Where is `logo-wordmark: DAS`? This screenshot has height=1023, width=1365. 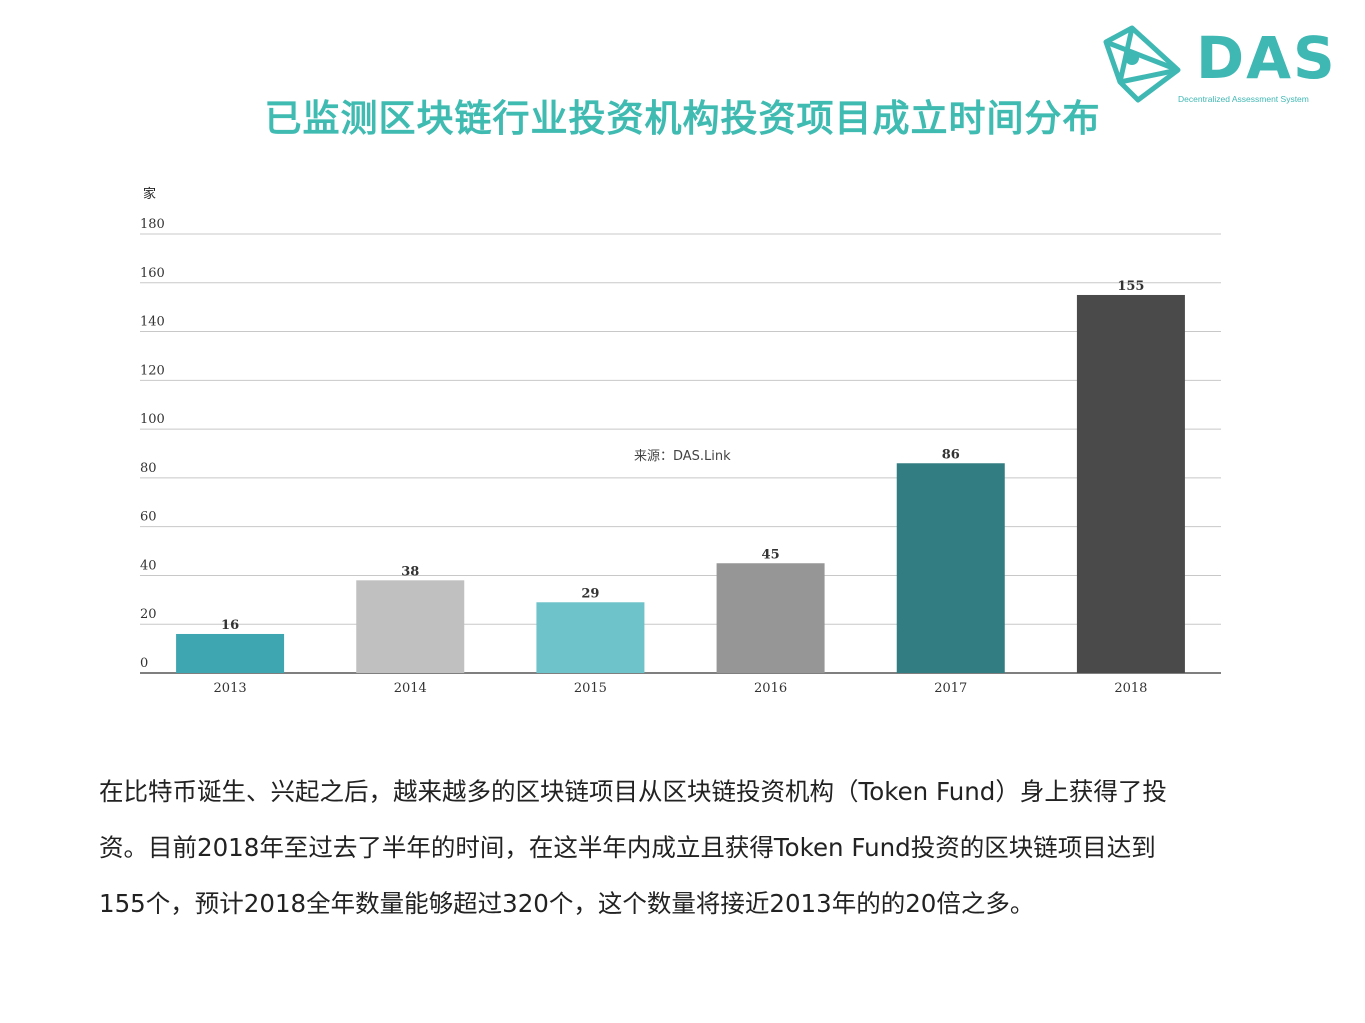 logo-wordmark: DAS is located at coordinates (1266, 58).